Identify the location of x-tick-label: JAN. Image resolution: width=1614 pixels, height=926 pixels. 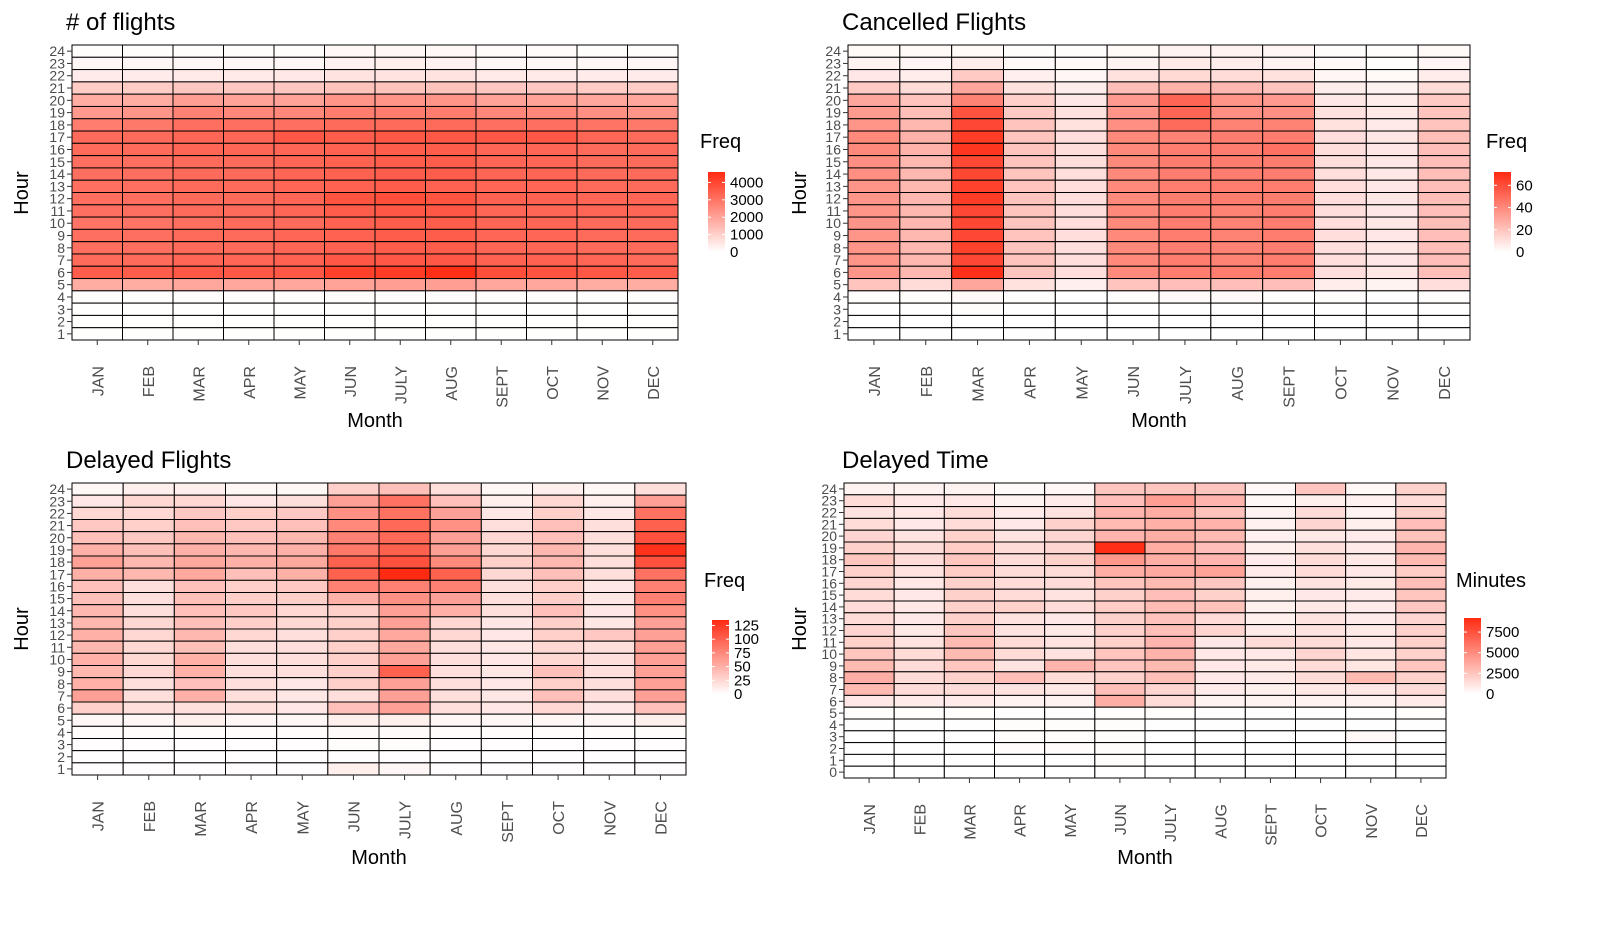
(870, 819).